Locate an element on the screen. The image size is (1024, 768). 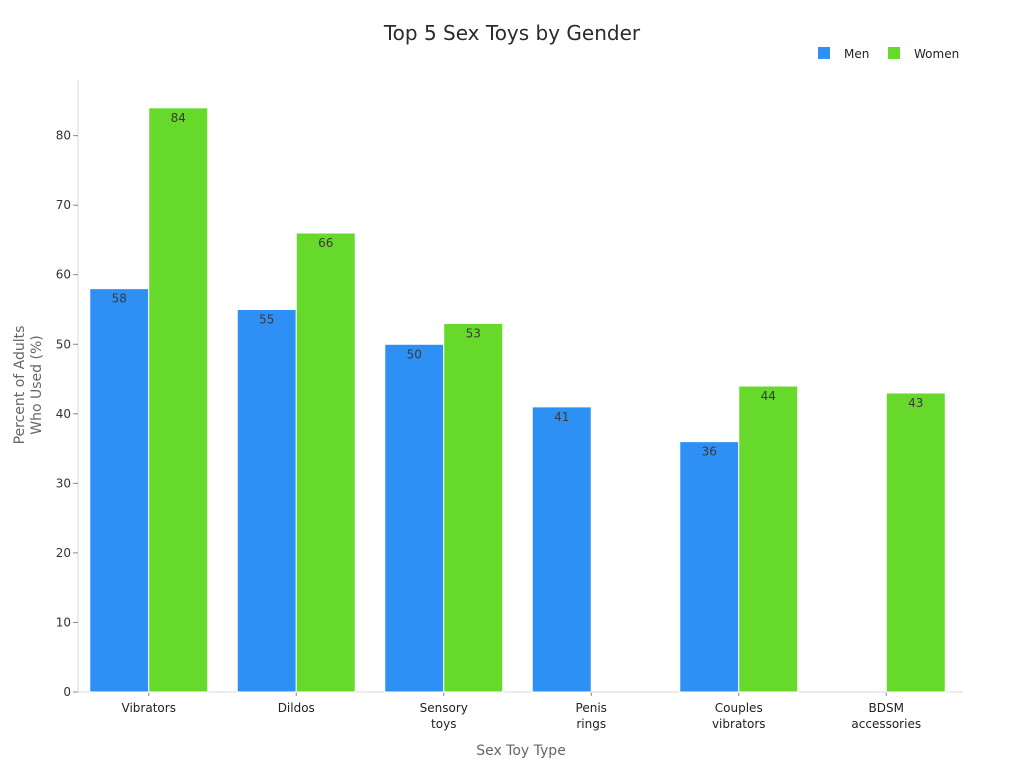
data-label-men-vibrators: 58 is located at coordinates (119, 299).